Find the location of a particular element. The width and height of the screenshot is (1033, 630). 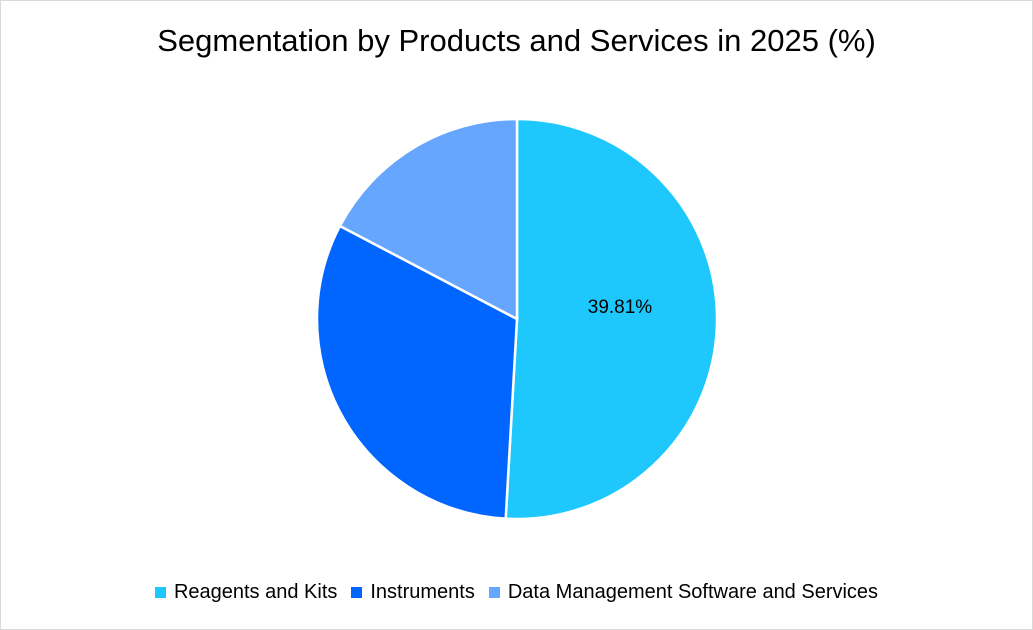

legend-label: Data Management Software and Services is located at coordinates (693, 592).